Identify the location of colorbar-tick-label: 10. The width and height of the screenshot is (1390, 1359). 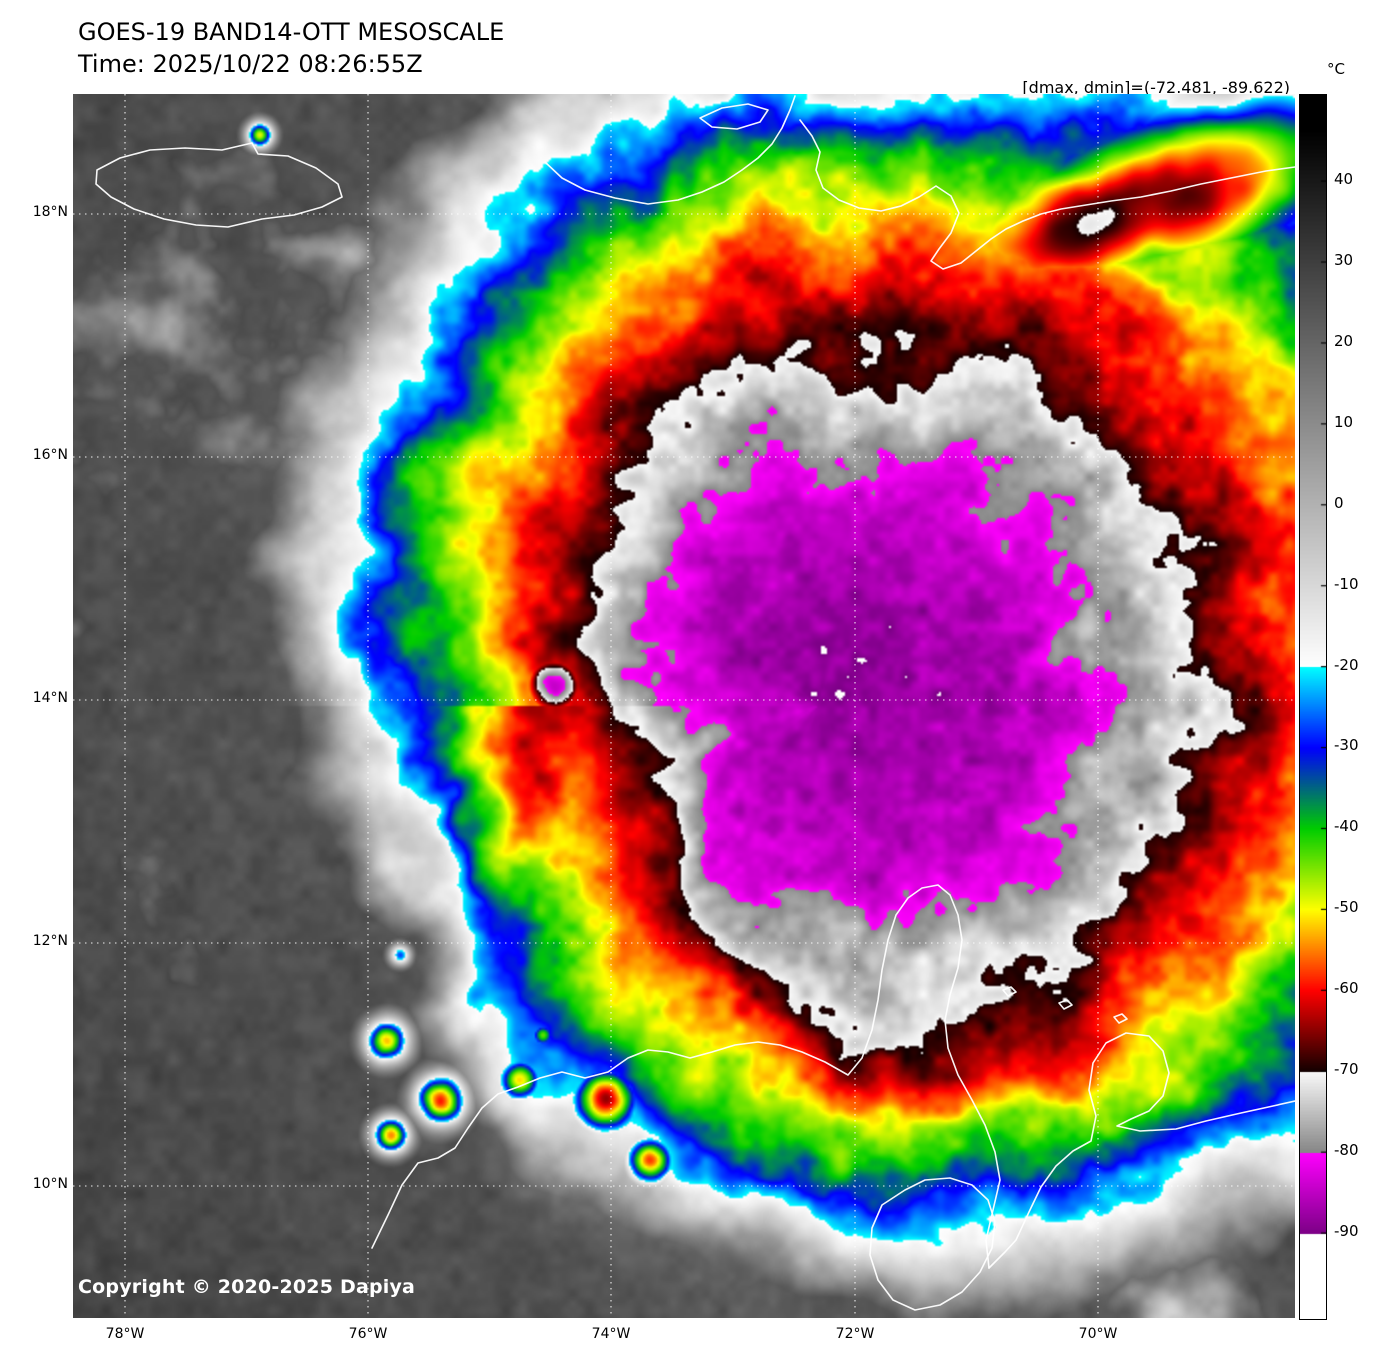
(1344, 421).